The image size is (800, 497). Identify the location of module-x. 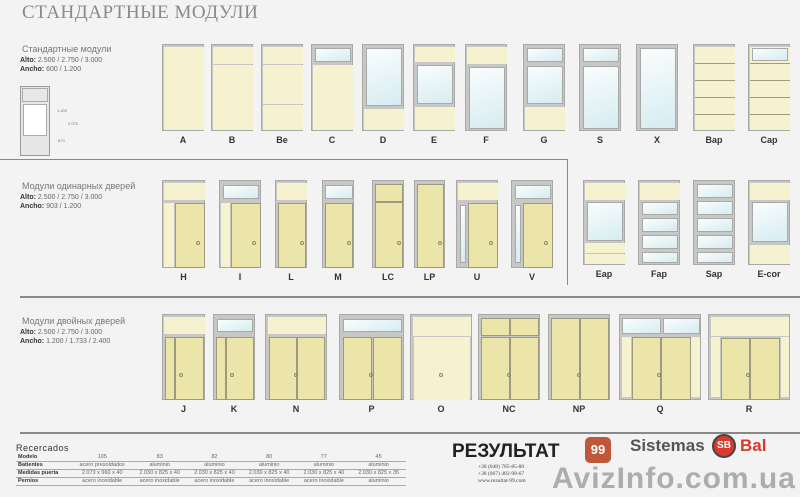
(657, 87).